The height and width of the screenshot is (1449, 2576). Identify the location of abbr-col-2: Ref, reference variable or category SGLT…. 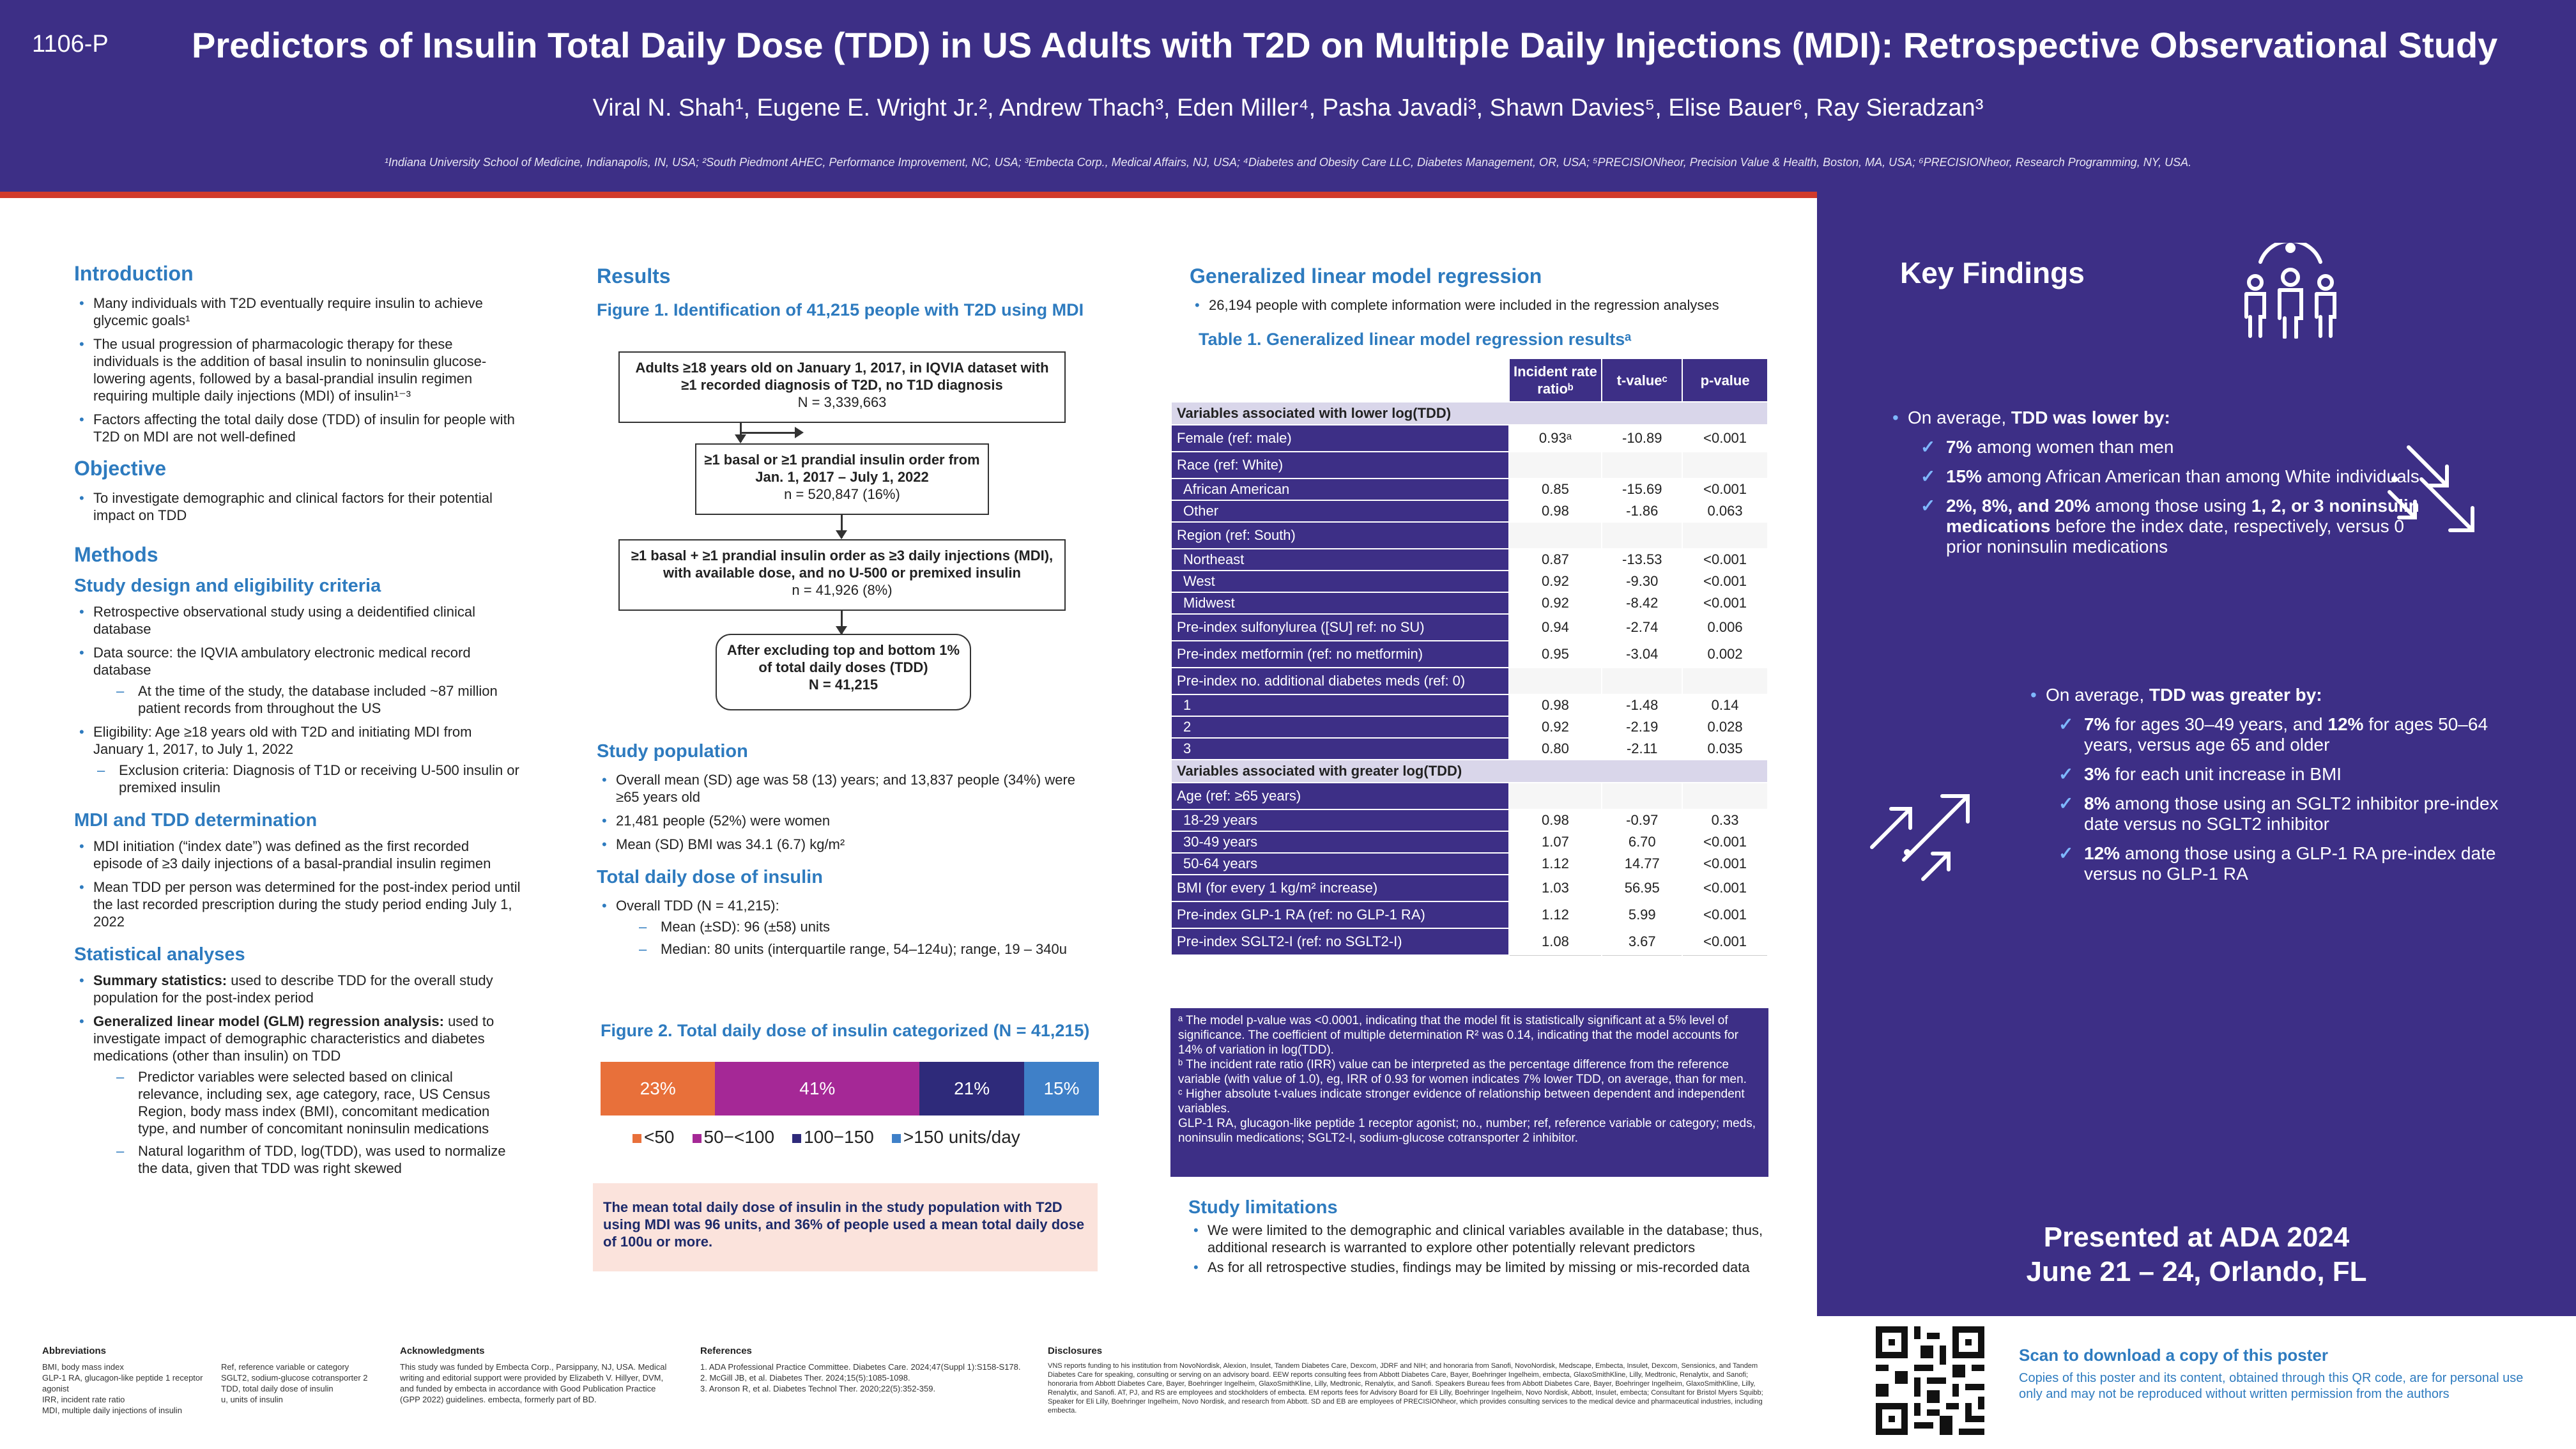
(304, 1388).